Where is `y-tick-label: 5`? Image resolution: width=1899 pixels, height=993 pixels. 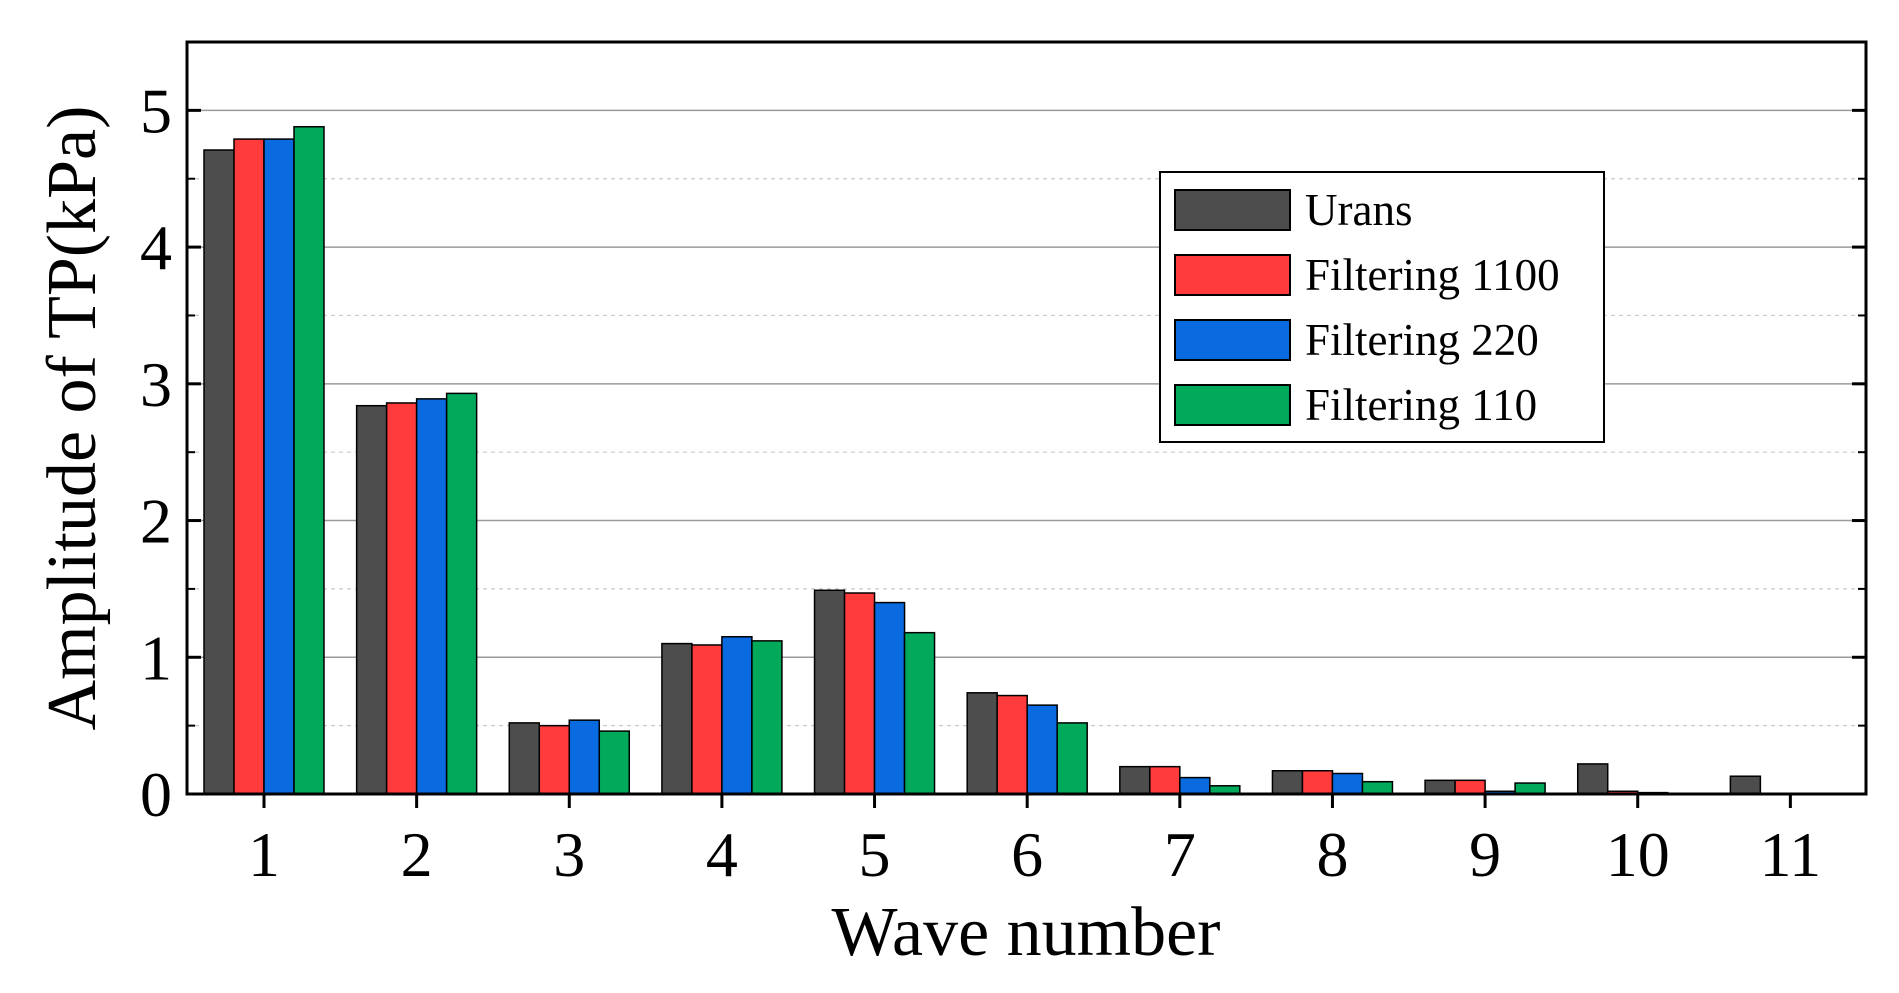 y-tick-label: 5 is located at coordinates (156, 110).